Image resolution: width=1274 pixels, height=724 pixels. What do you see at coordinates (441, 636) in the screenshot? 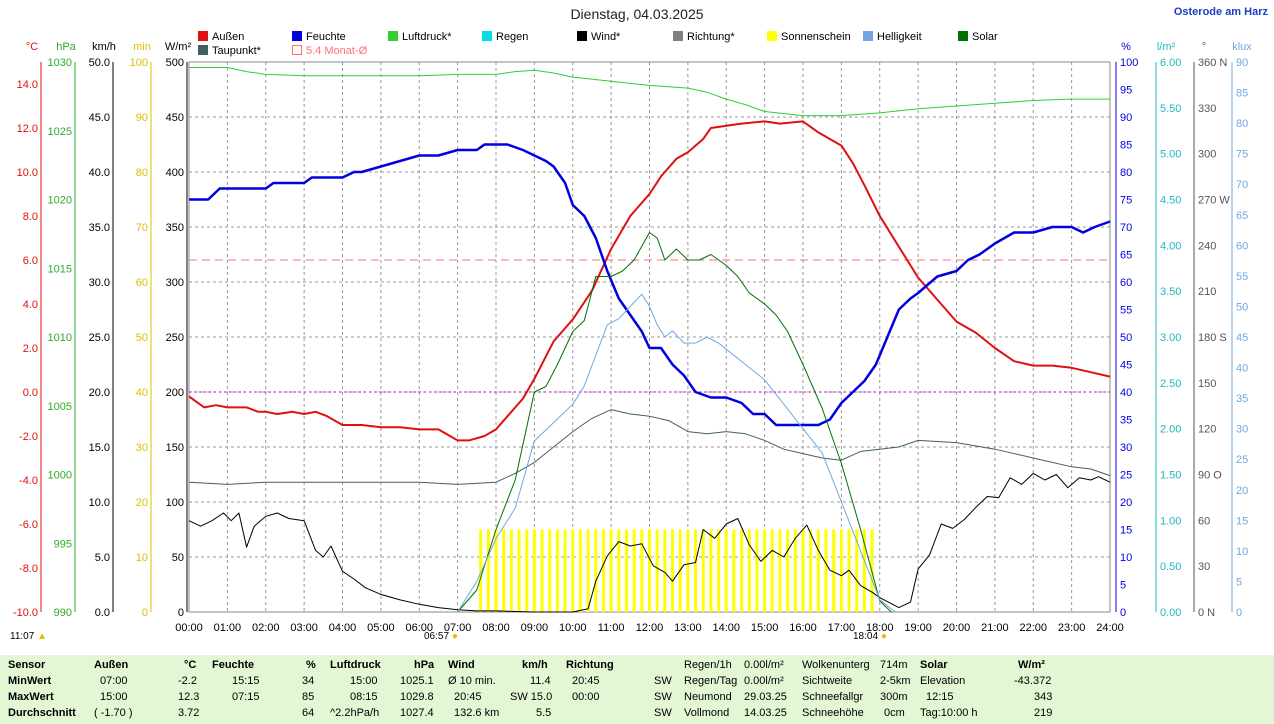
I see `sunrise-marker: 06:57 ●` at bounding box center [441, 636].